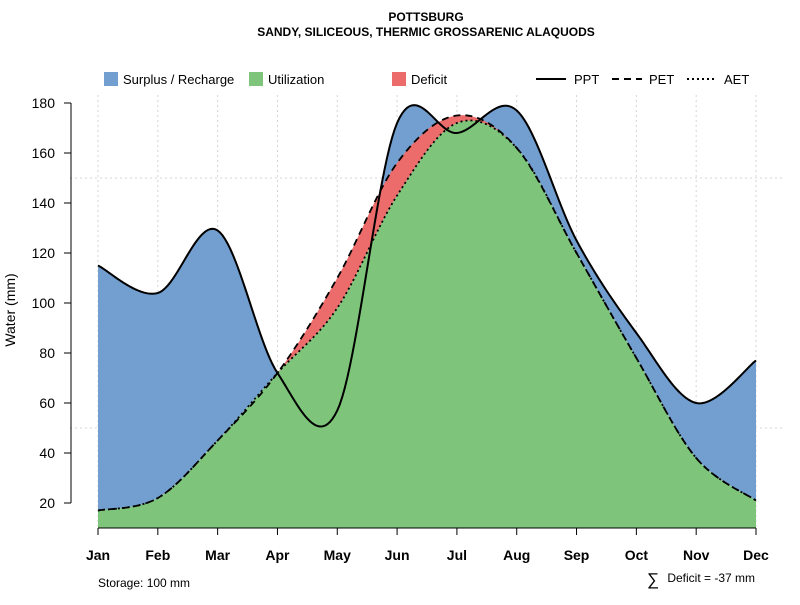 This screenshot has width=800, height=605. Describe the element at coordinates (661, 79) in the screenshot. I see `legend-label-pet: PET` at that location.